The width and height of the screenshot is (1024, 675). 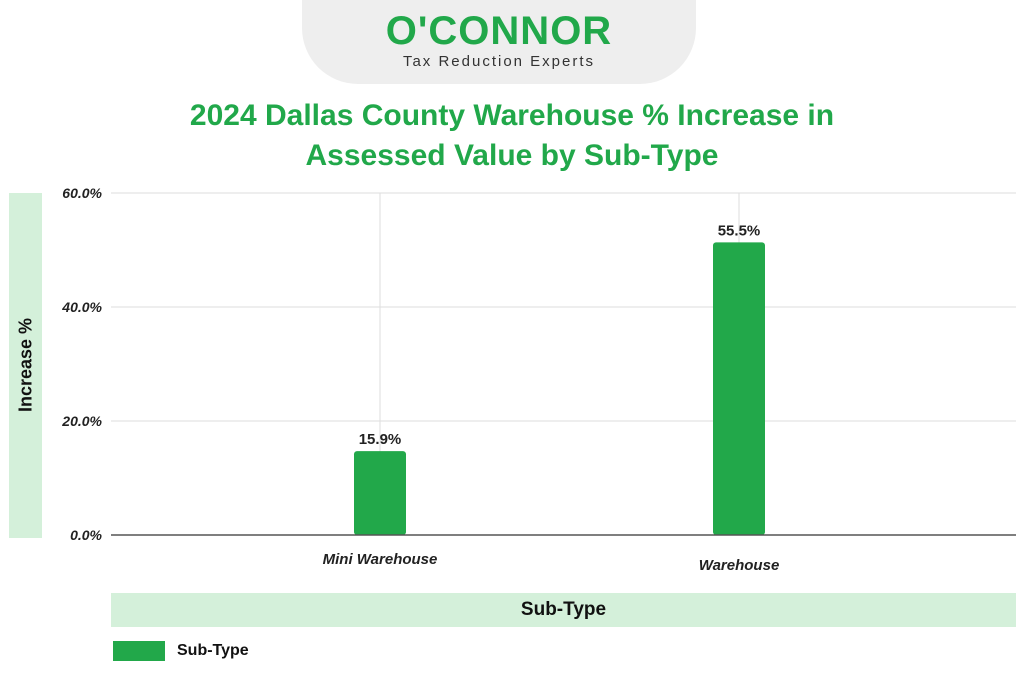 I want to click on y-tick-label: 40.0%, so click(x=81, y=307).